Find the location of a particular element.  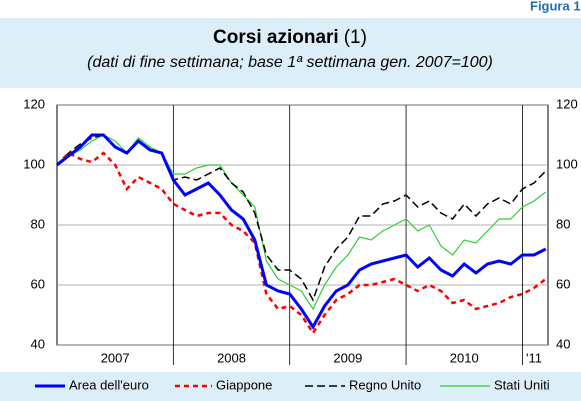

chart-title: Corsi azionari is located at coordinates (276, 37).